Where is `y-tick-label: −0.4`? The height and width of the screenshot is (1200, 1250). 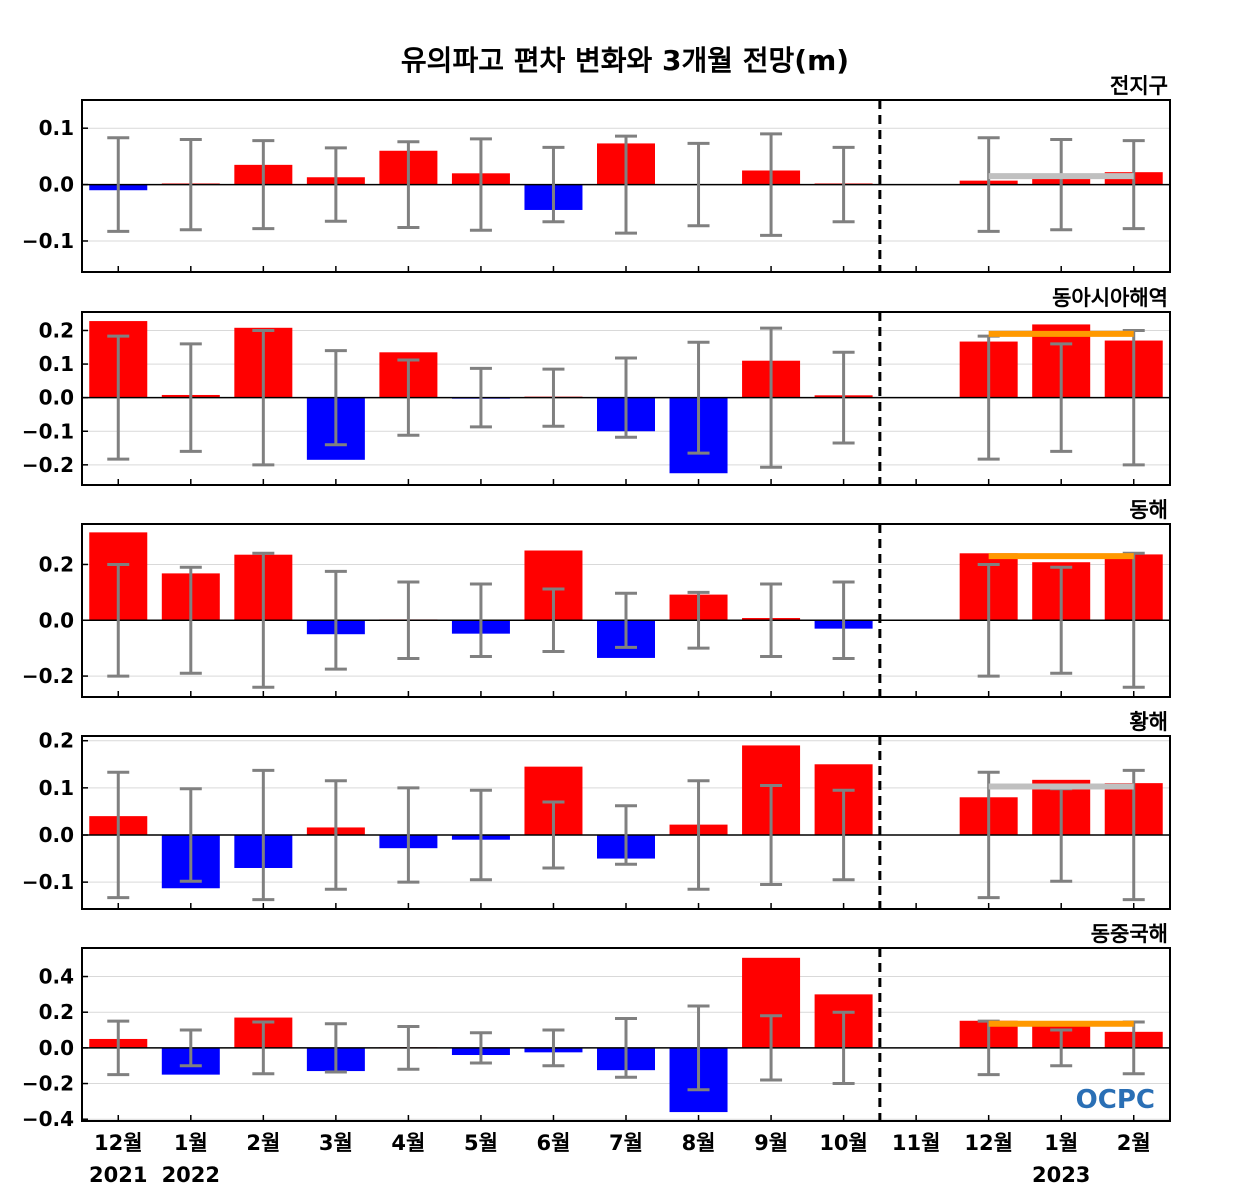
y-tick-label: −0.4 is located at coordinates (48, 1119).